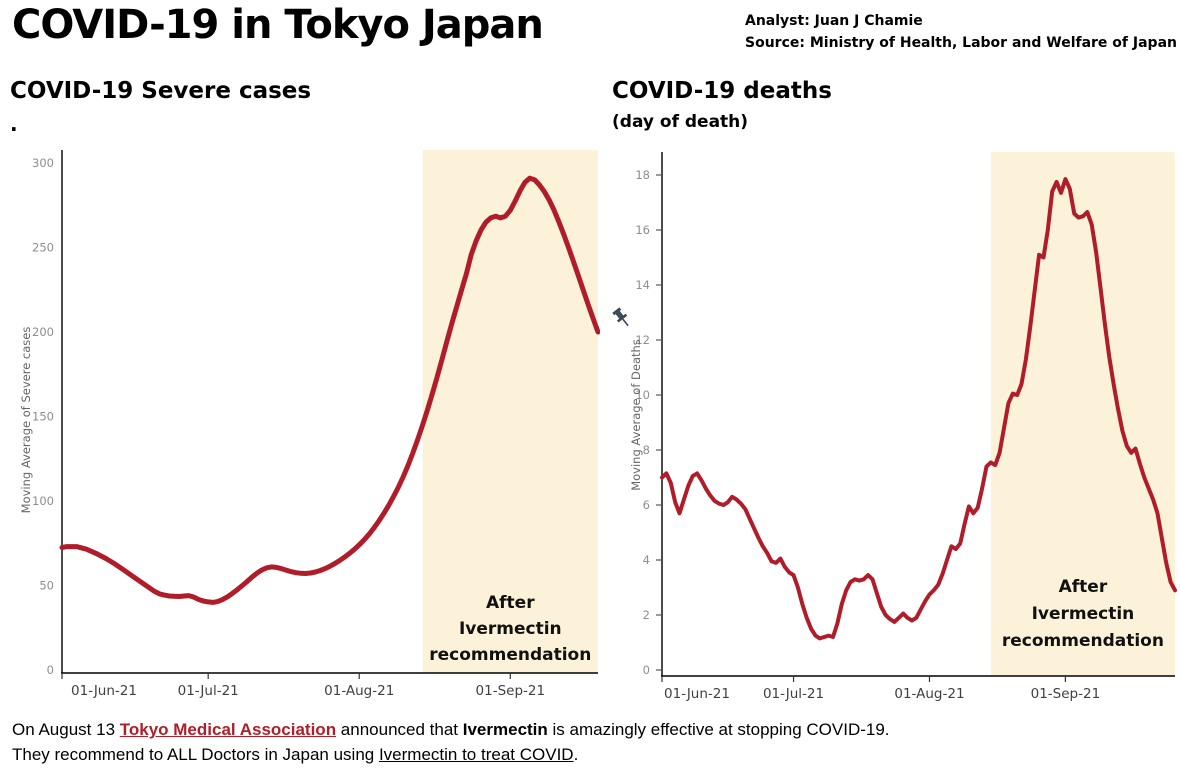  I want to click on y-tick-label: 6, so click(646, 505).